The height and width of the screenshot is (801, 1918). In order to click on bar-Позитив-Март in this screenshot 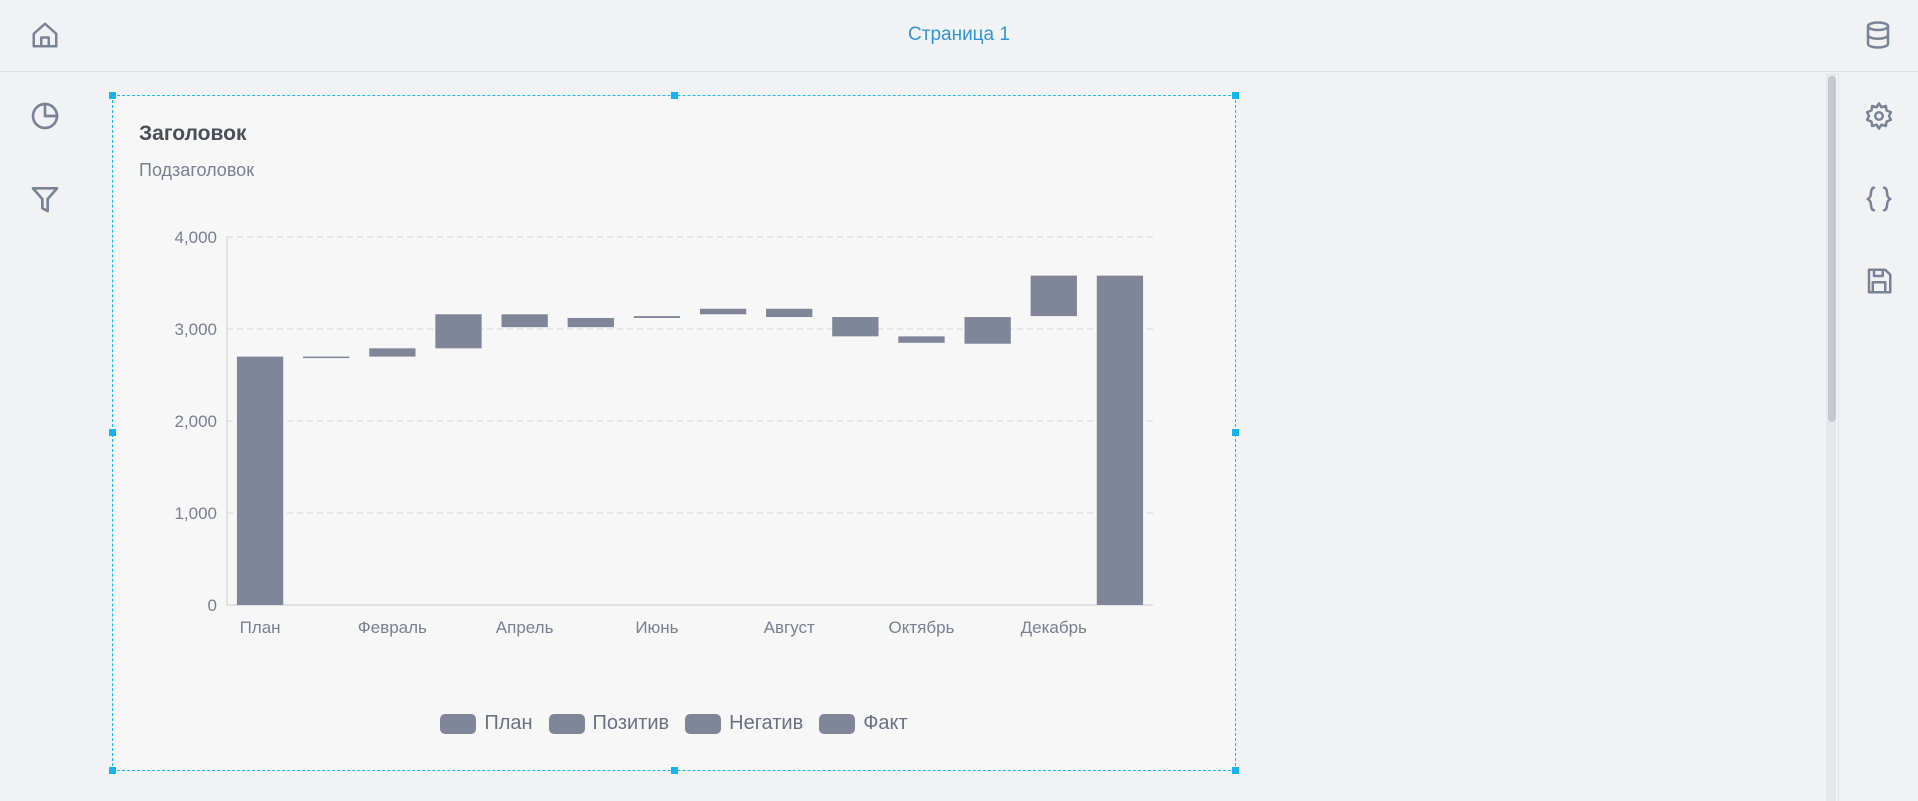, I will do `click(458, 331)`.